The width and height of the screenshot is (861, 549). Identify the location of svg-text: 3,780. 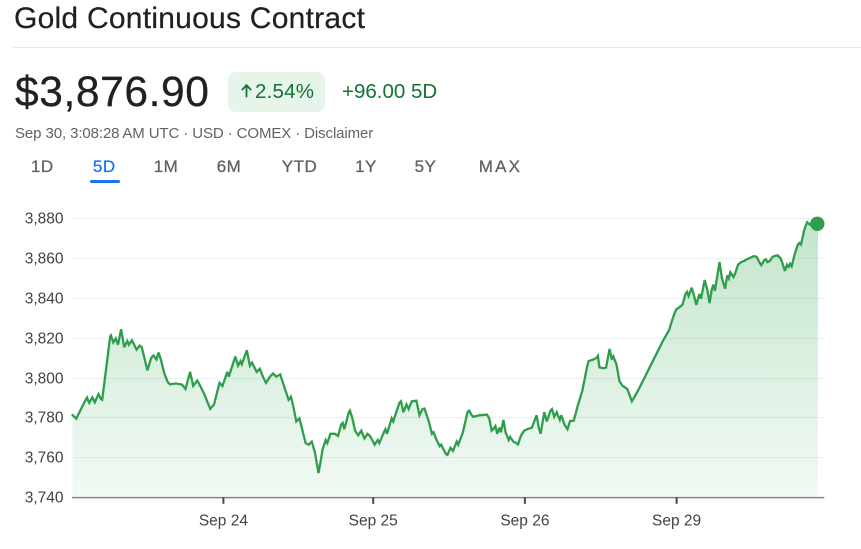
(44, 418).